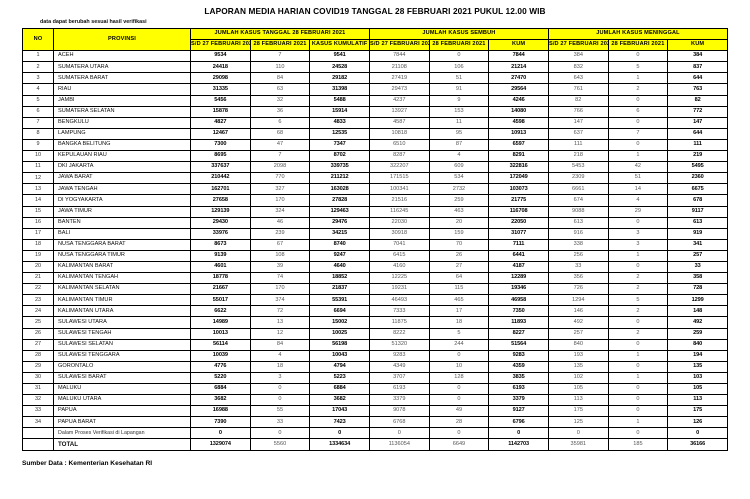 This screenshot has height=499, width=750. What do you see at coordinates (697, 45) in the screenshot?
I see `col-header-meninggal-kum: KUM` at bounding box center [697, 45].